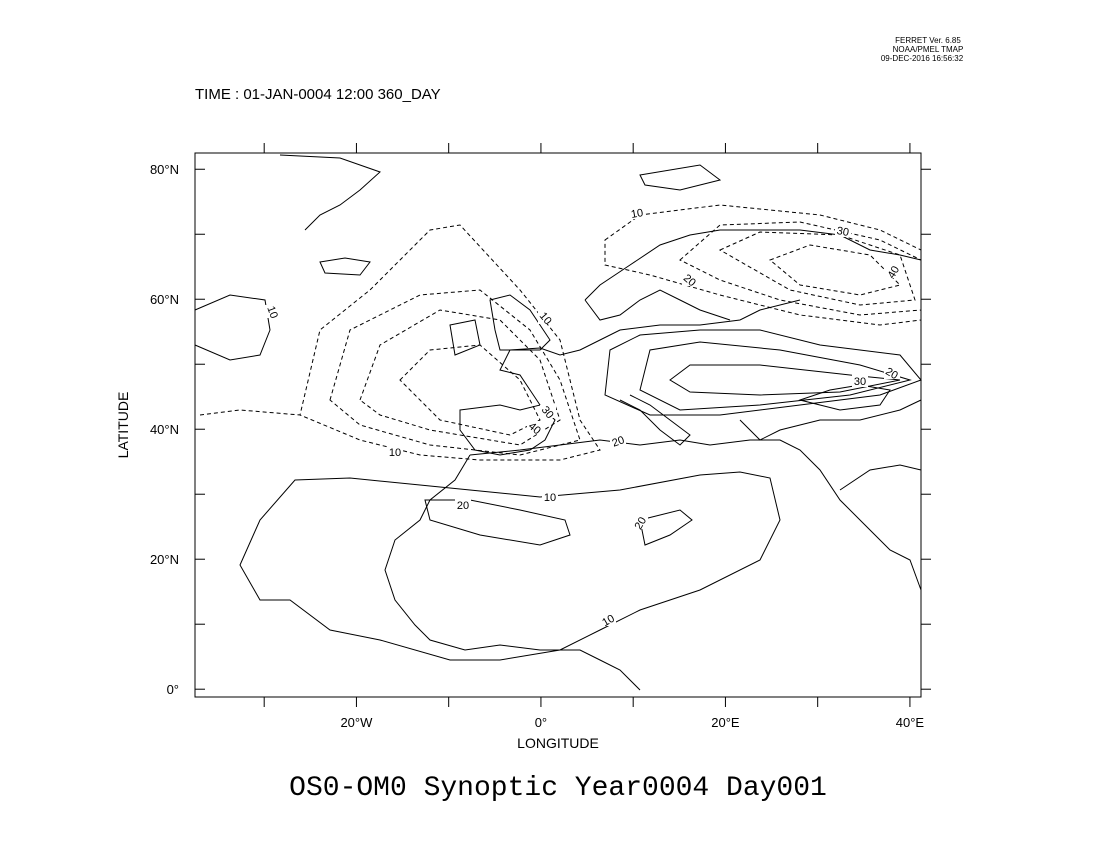 The image size is (1100, 855). I want to click on y-tick-label: 80°N, so click(164, 169).